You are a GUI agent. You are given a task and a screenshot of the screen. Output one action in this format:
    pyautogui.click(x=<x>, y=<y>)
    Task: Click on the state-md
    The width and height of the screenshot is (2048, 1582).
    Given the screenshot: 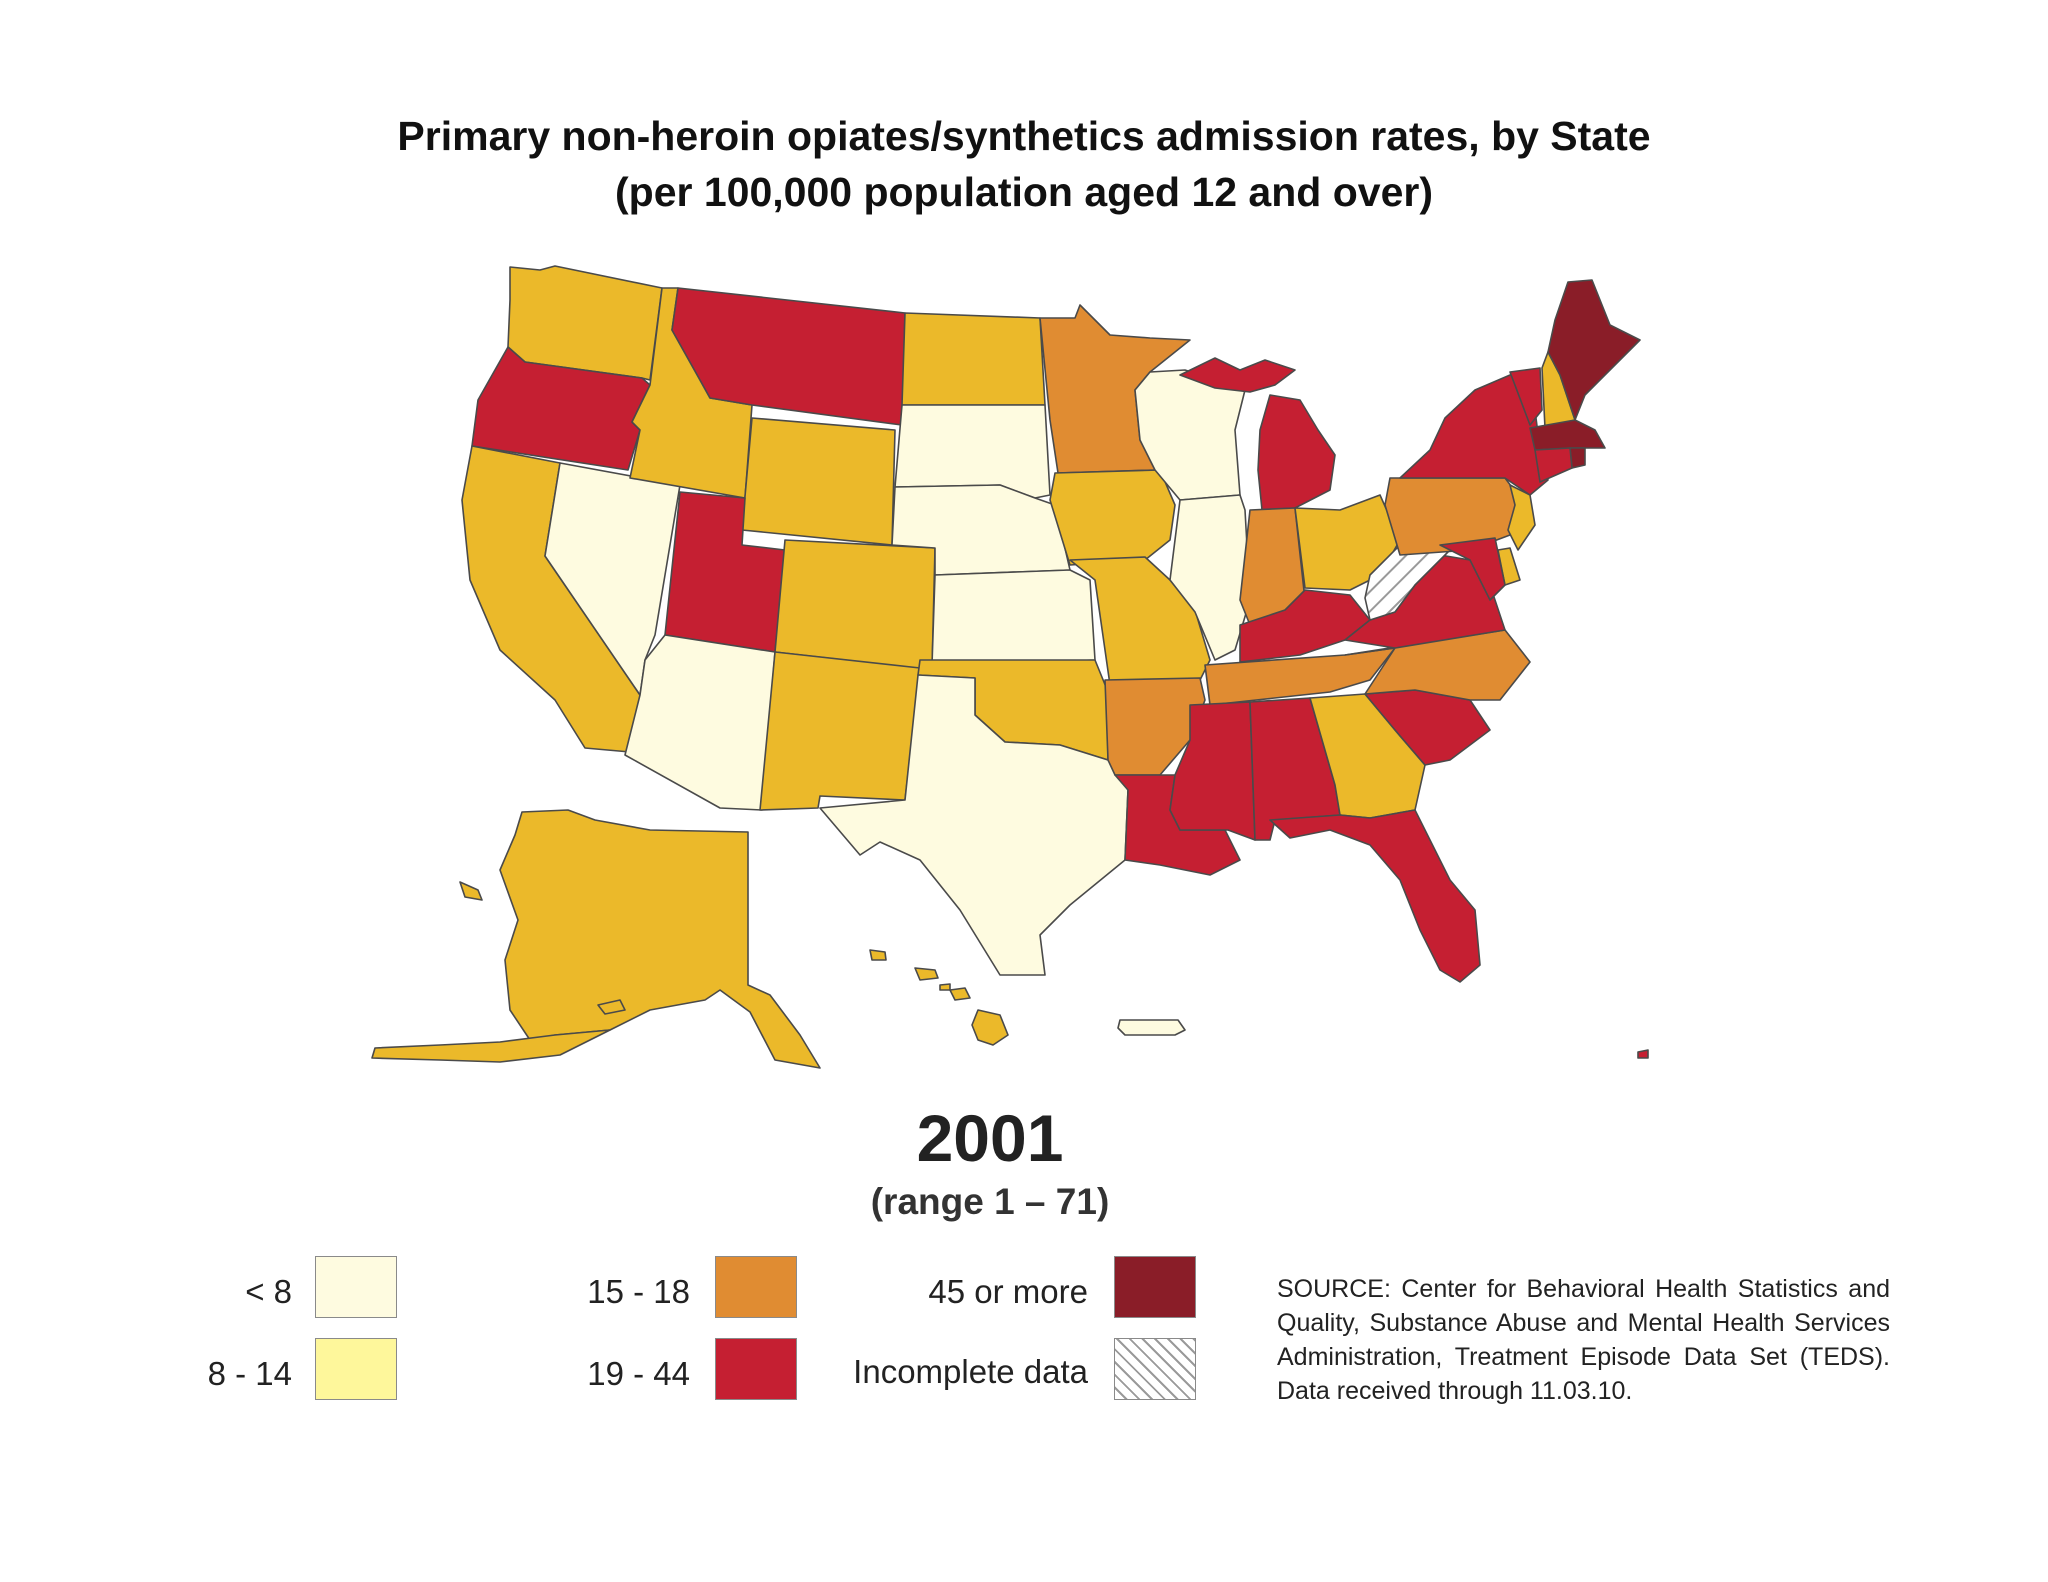 What is the action you would take?
    pyautogui.click(x=1472, y=569)
    